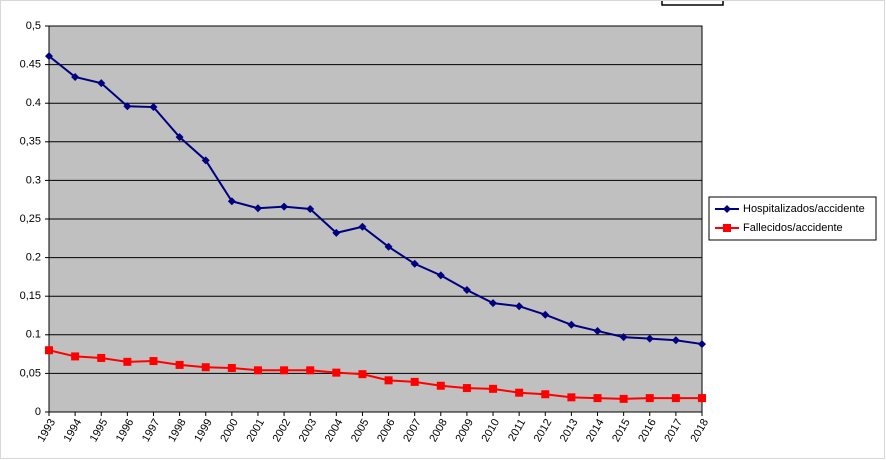  I want to click on x-tick-label: 2014, so click(595, 430).